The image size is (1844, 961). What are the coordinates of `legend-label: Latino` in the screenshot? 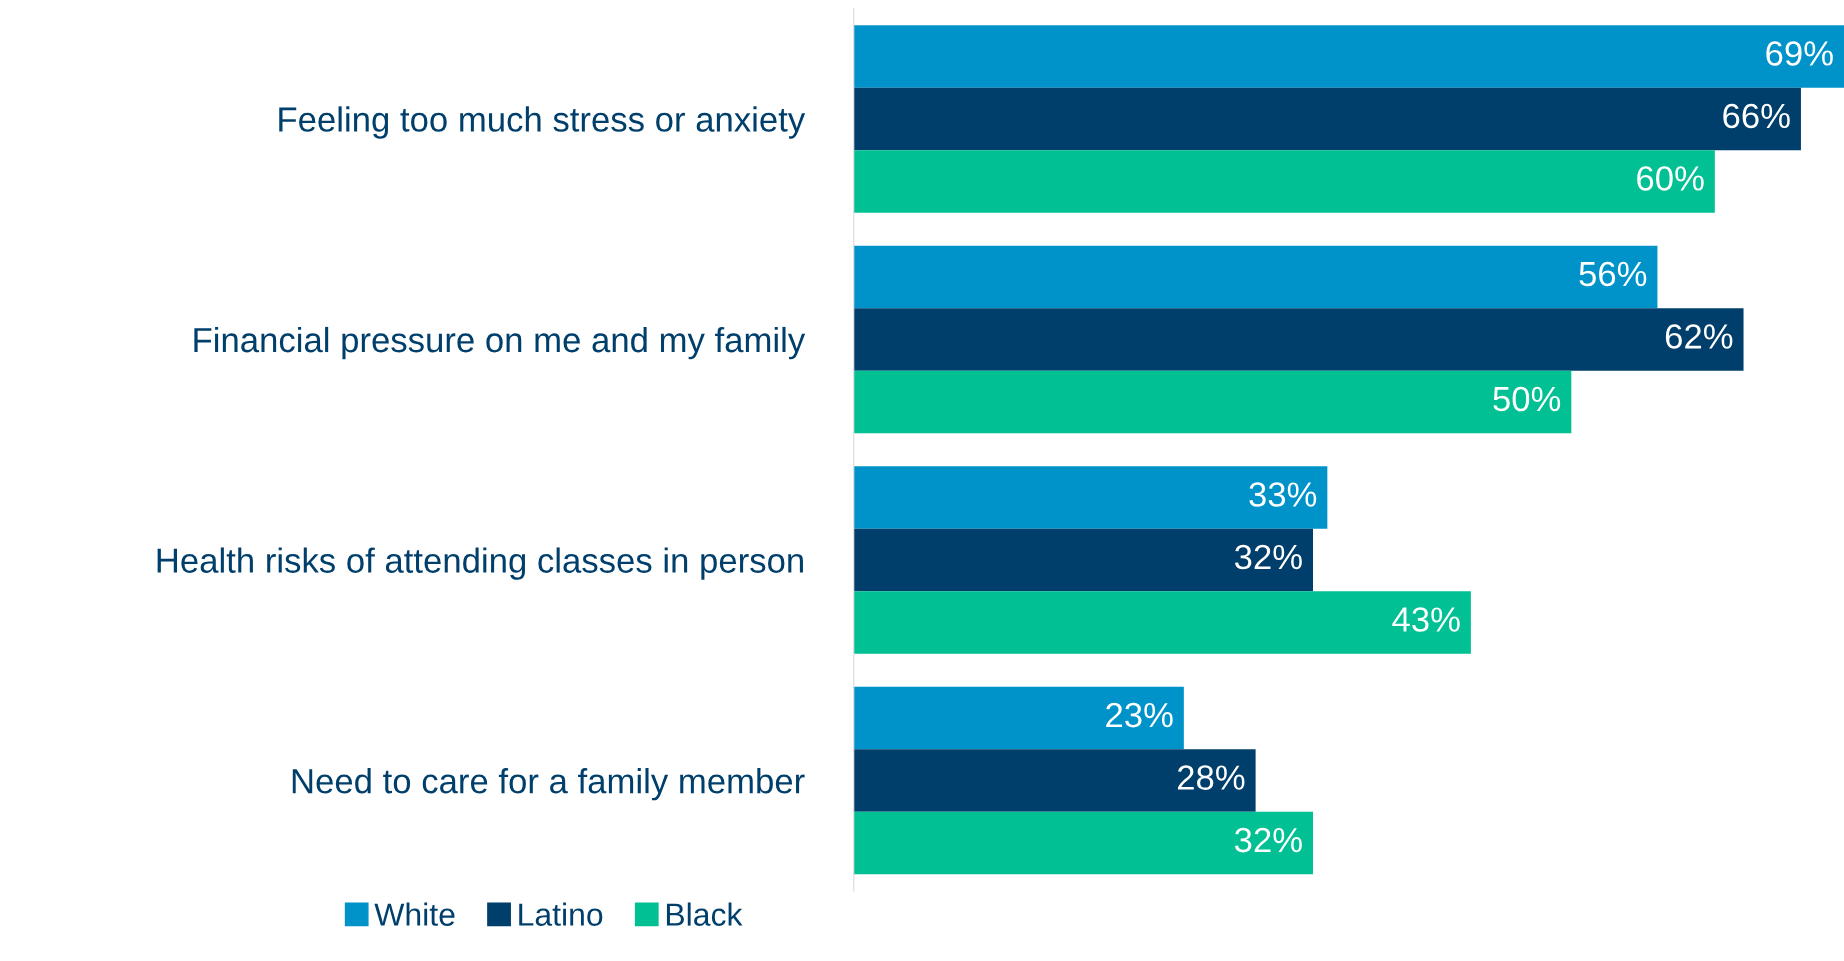 It's located at (561, 914).